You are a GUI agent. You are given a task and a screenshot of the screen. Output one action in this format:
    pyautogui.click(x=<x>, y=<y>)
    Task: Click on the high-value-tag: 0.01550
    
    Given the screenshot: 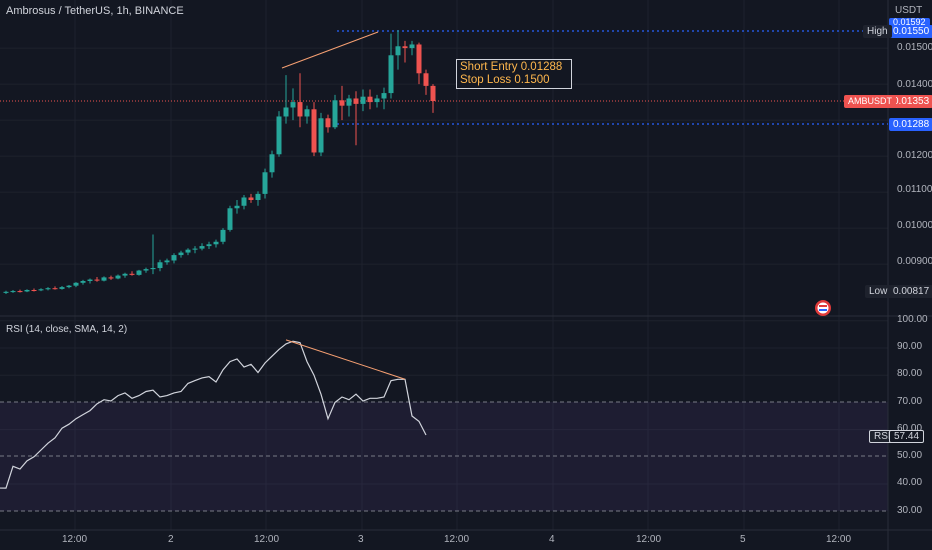 What is the action you would take?
    pyautogui.click(x=910, y=31)
    